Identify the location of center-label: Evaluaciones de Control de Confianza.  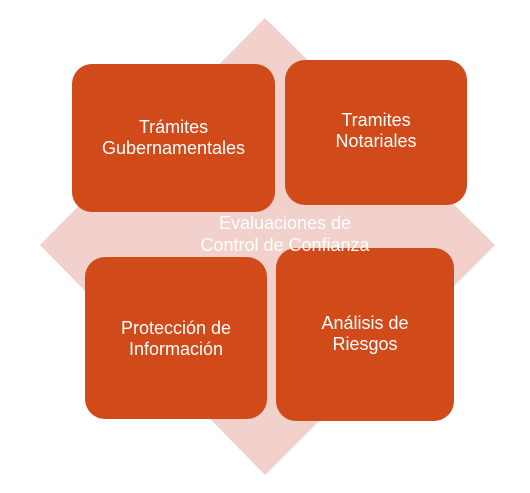
(285, 234).